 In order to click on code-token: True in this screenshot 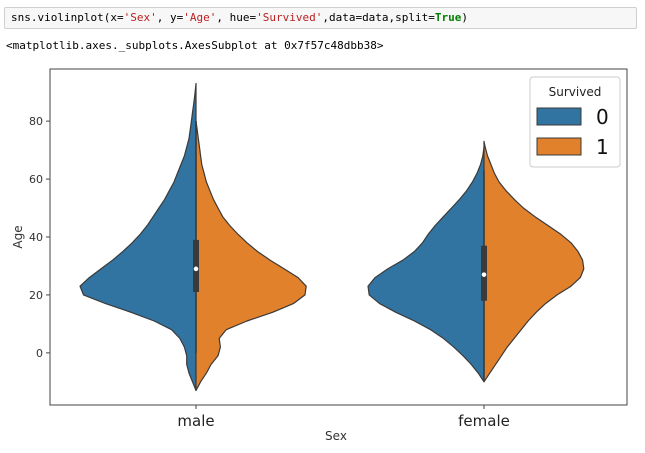, I will do `click(448, 17)`.